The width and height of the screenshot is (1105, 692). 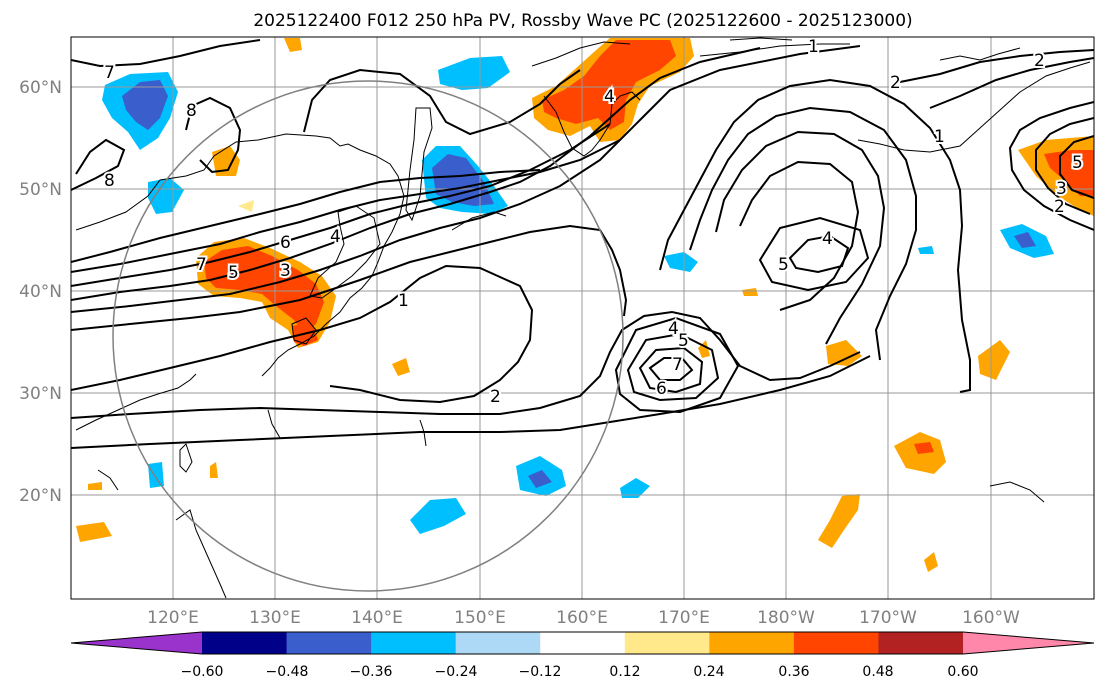 What do you see at coordinates (287, 672) in the screenshot?
I see `colorbar-tick-label: −0.48` at bounding box center [287, 672].